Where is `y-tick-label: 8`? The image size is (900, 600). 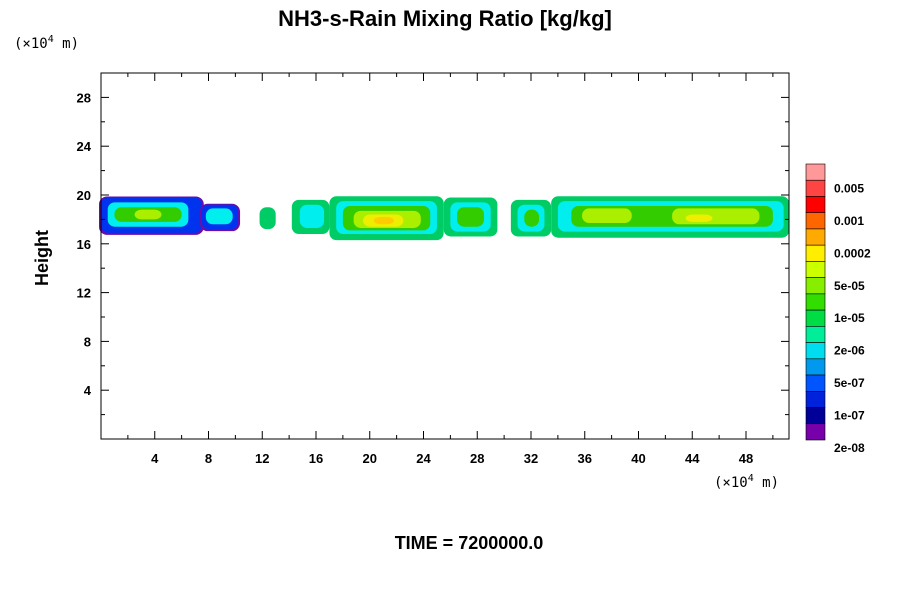
y-tick-label: 8 is located at coordinates (87, 341).